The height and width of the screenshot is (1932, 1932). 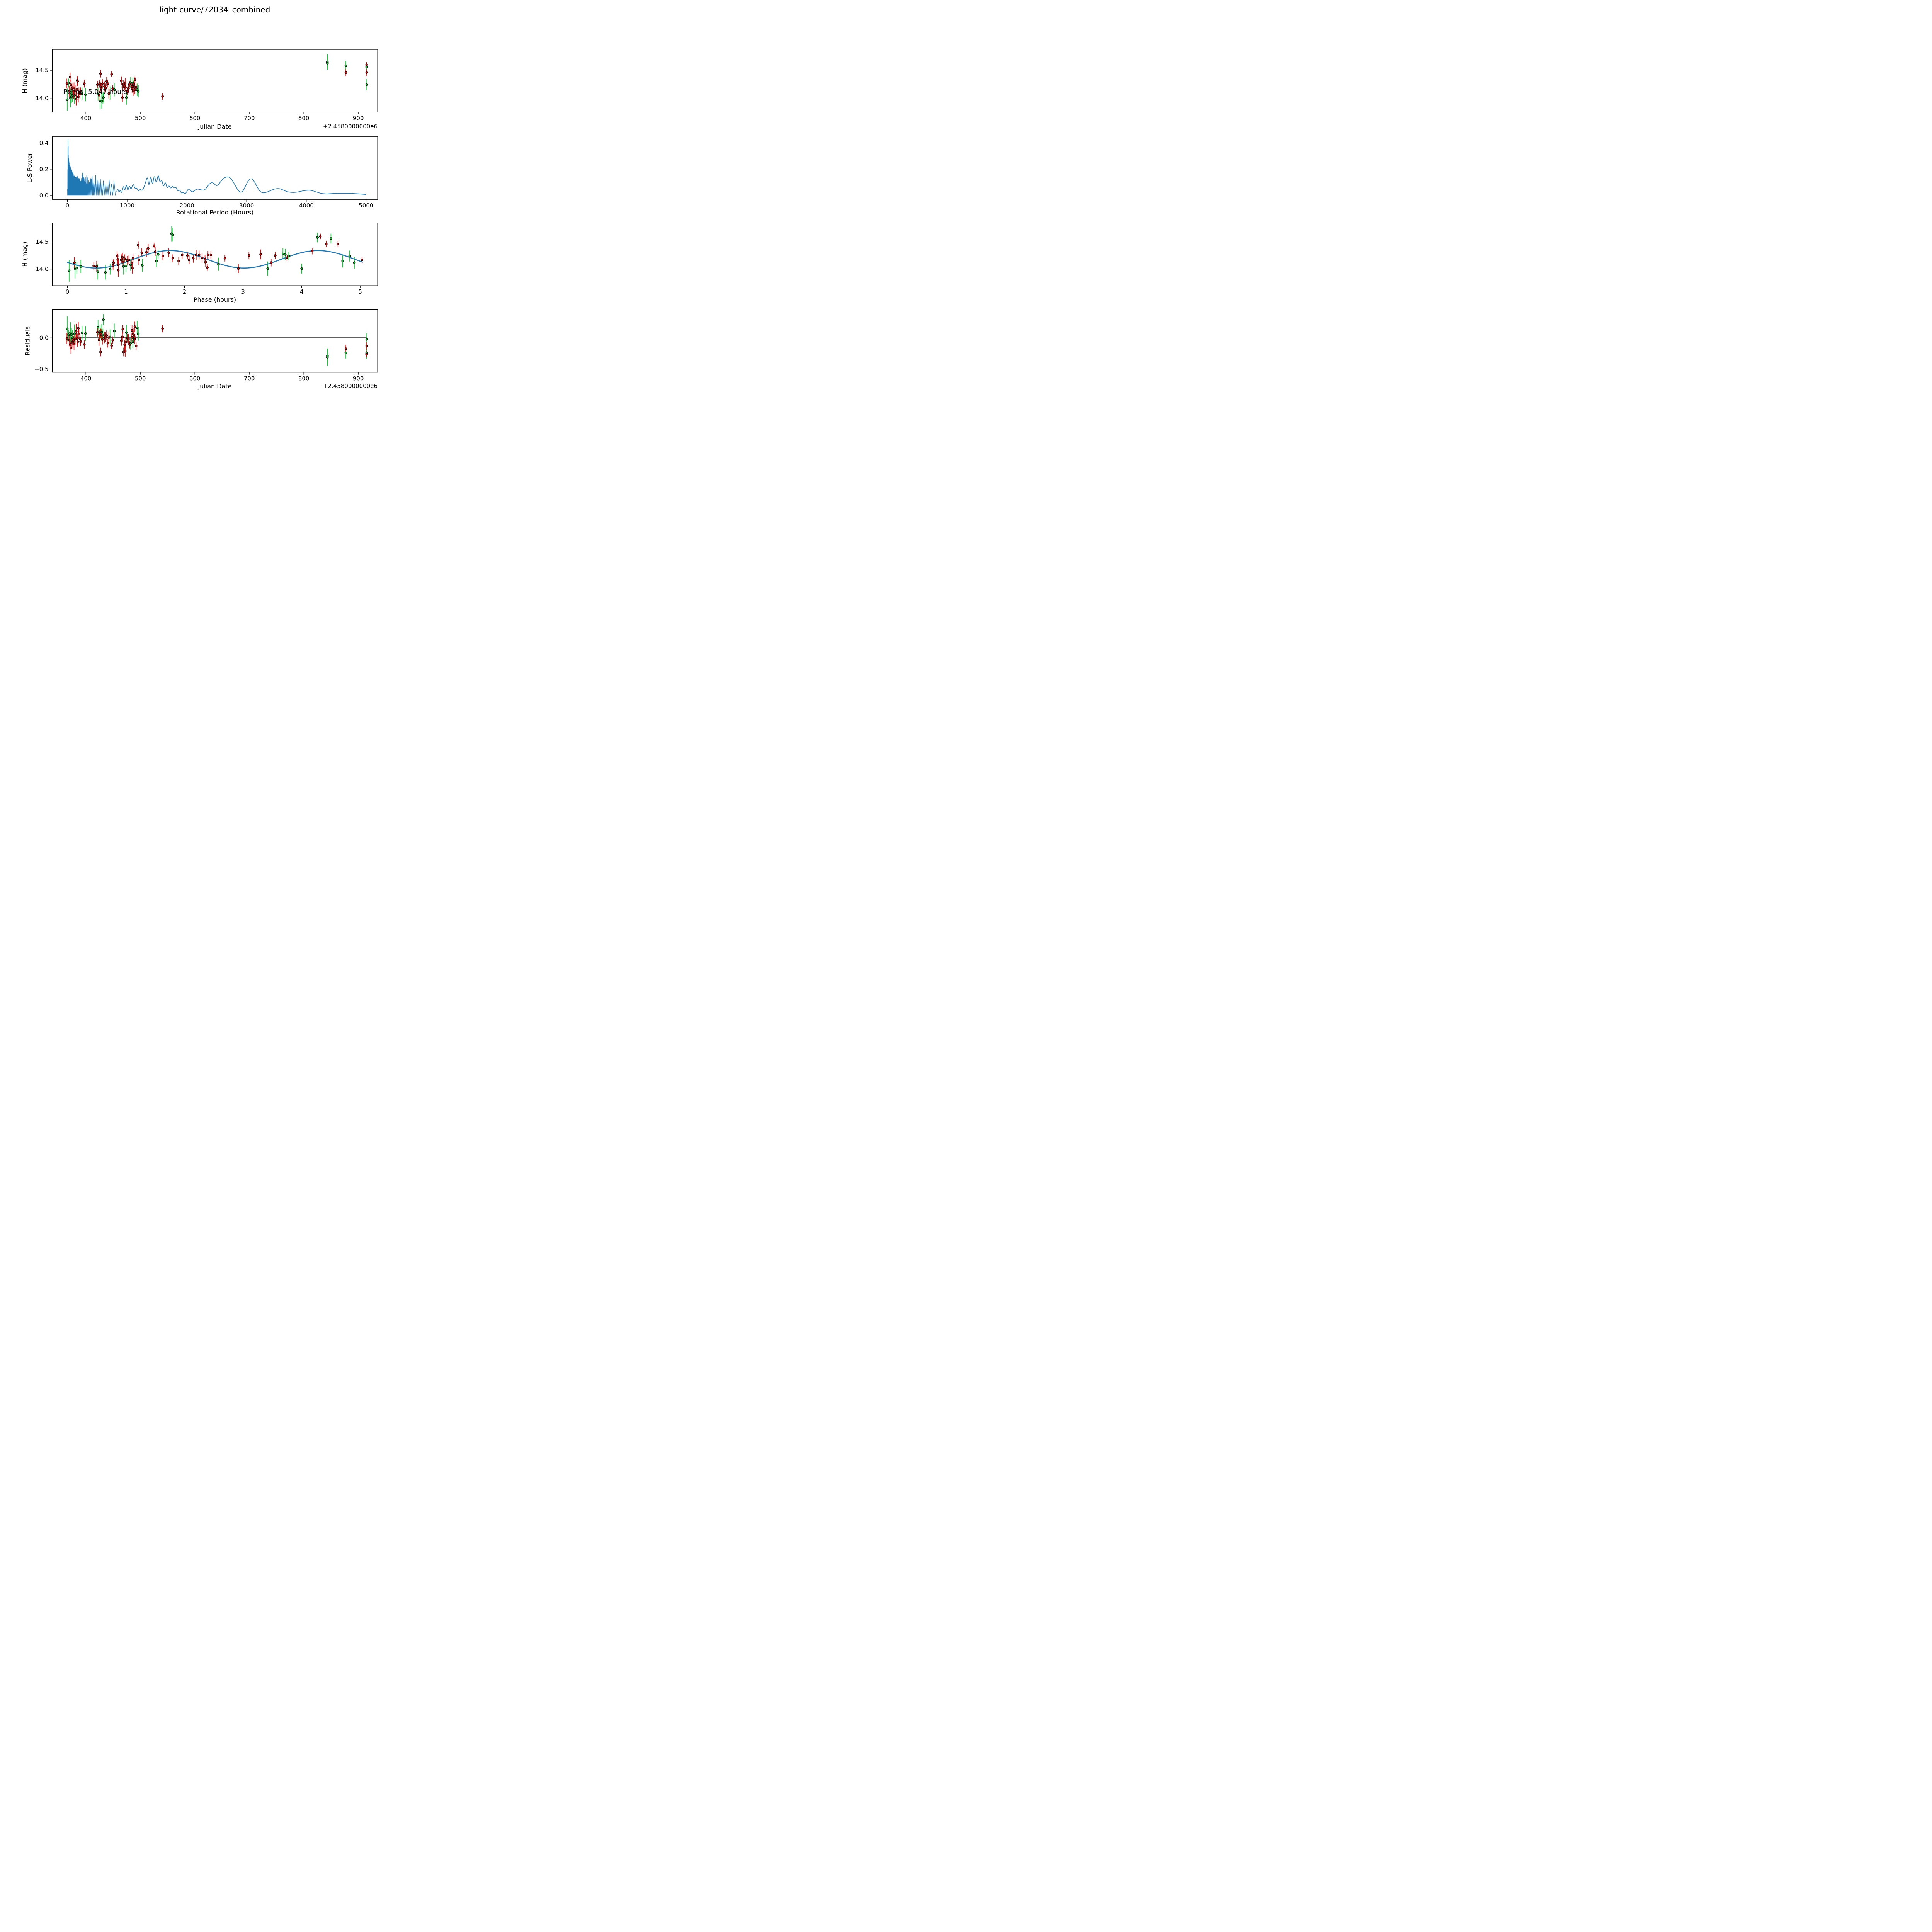 What do you see at coordinates (68, 291) in the screenshot?
I see `phase-xtick-label: 0` at bounding box center [68, 291].